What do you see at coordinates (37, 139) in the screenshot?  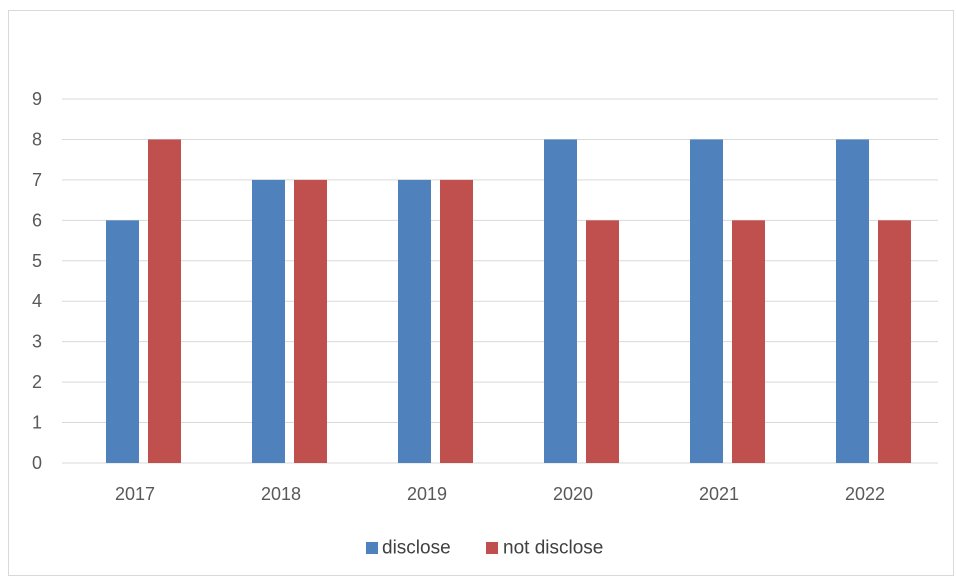 I see `y-tick-label: 8` at bounding box center [37, 139].